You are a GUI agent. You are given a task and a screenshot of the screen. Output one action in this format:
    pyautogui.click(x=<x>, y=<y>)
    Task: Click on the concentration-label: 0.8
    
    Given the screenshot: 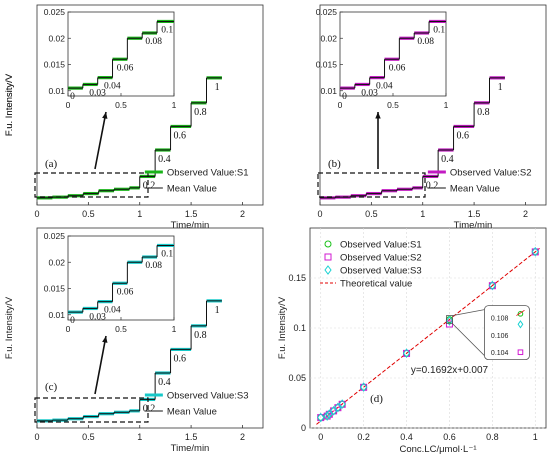 What is the action you would take?
    pyautogui.click(x=483, y=112)
    